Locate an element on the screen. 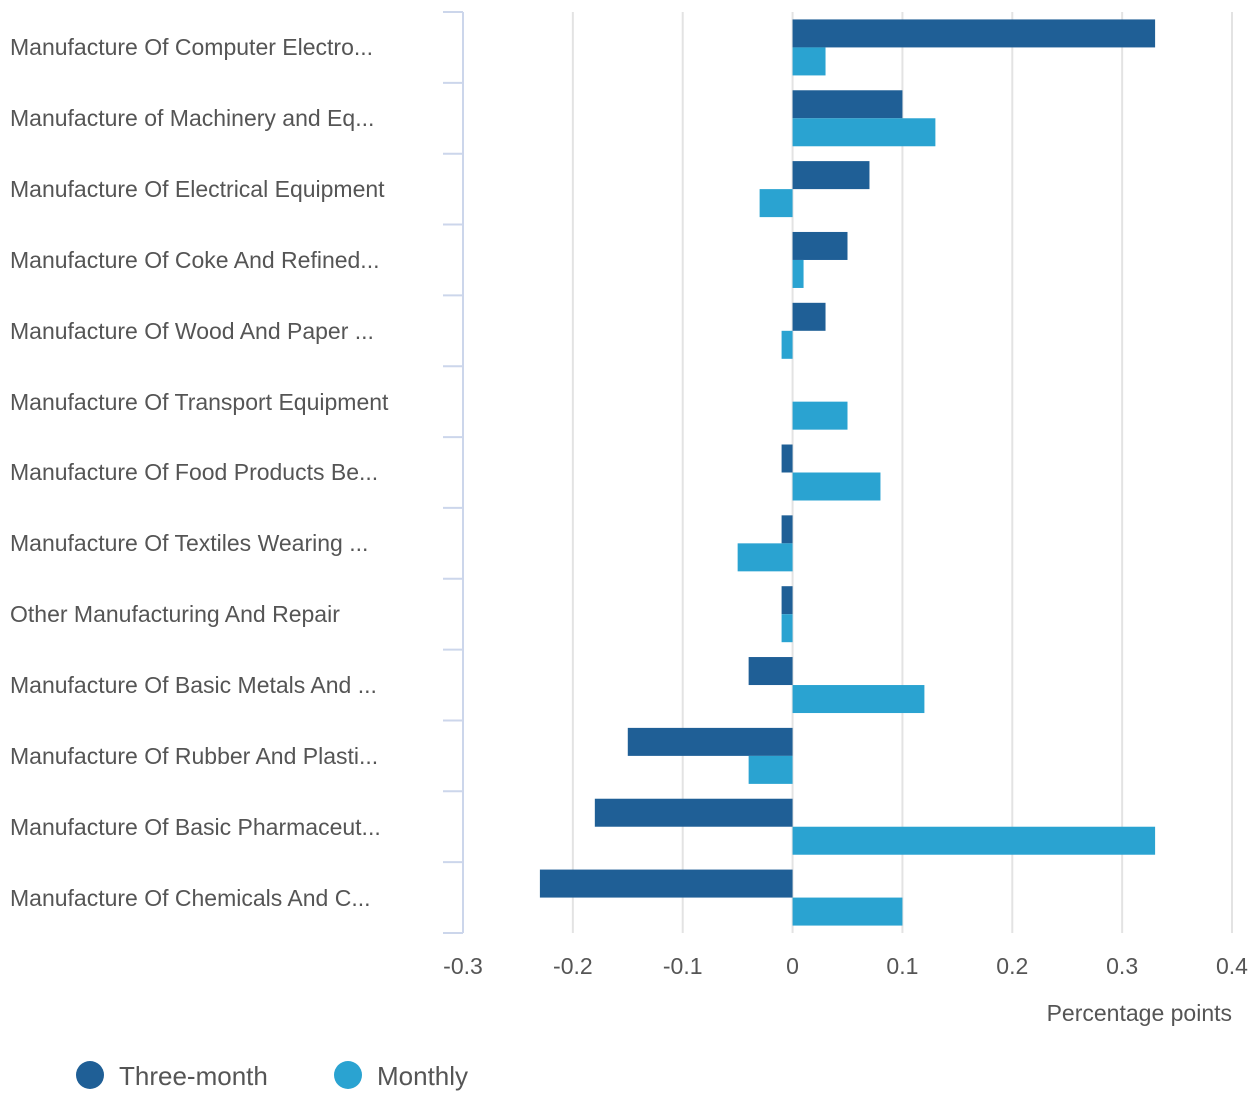  y-tick-label: Other Manufacturing And Repair is located at coordinates (222, 614).